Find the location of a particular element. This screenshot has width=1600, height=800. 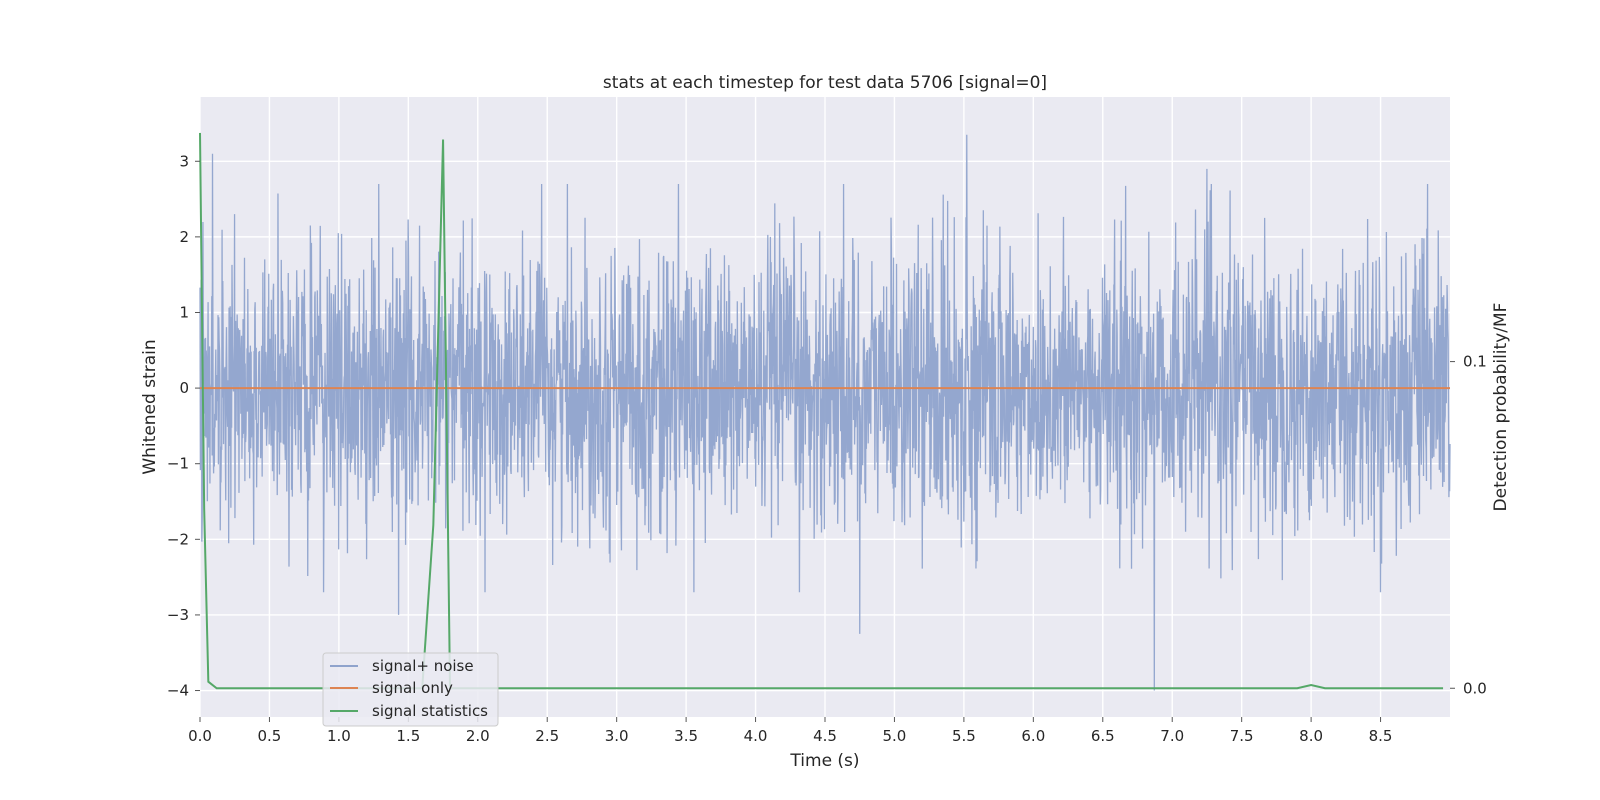

x-tick-label: 7.5 is located at coordinates (1242, 736).